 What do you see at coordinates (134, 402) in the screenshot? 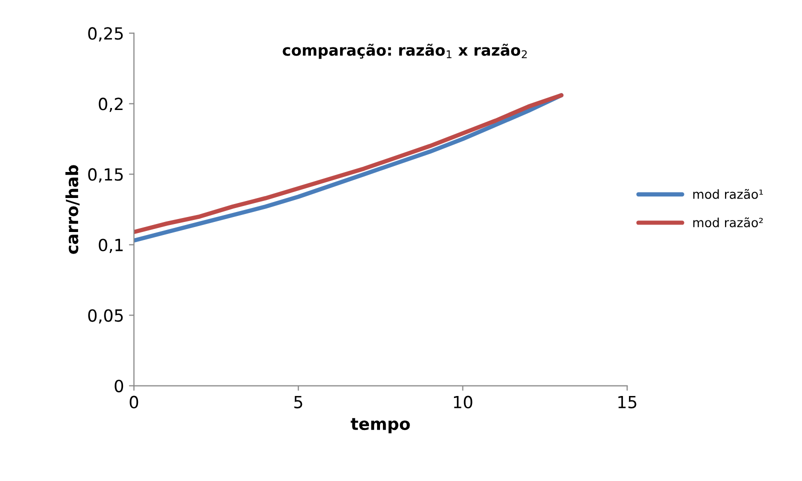
I see `x-tick-label: 0` at bounding box center [134, 402].